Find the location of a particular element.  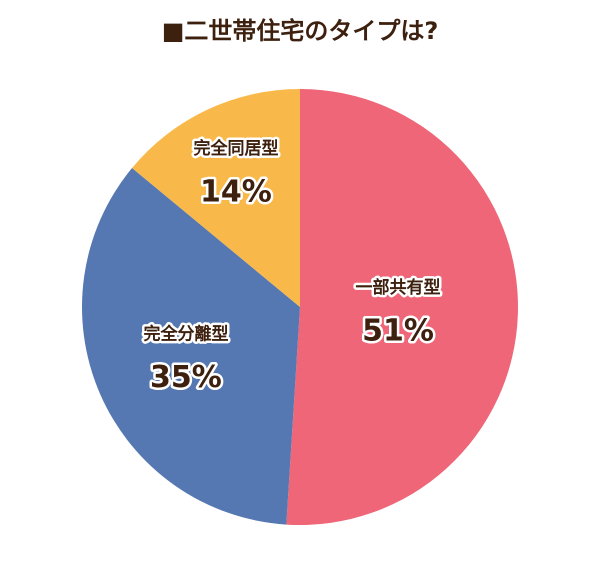

chart-title: ■二世帯住宅のタイプは? is located at coordinates (300, 31).